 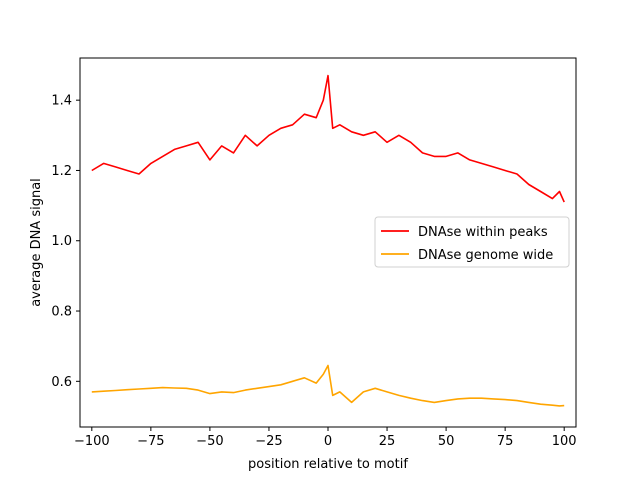 What do you see at coordinates (150, 441) in the screenshot?
I see `x-tick-label: −75` at bounding box center [150, 441].